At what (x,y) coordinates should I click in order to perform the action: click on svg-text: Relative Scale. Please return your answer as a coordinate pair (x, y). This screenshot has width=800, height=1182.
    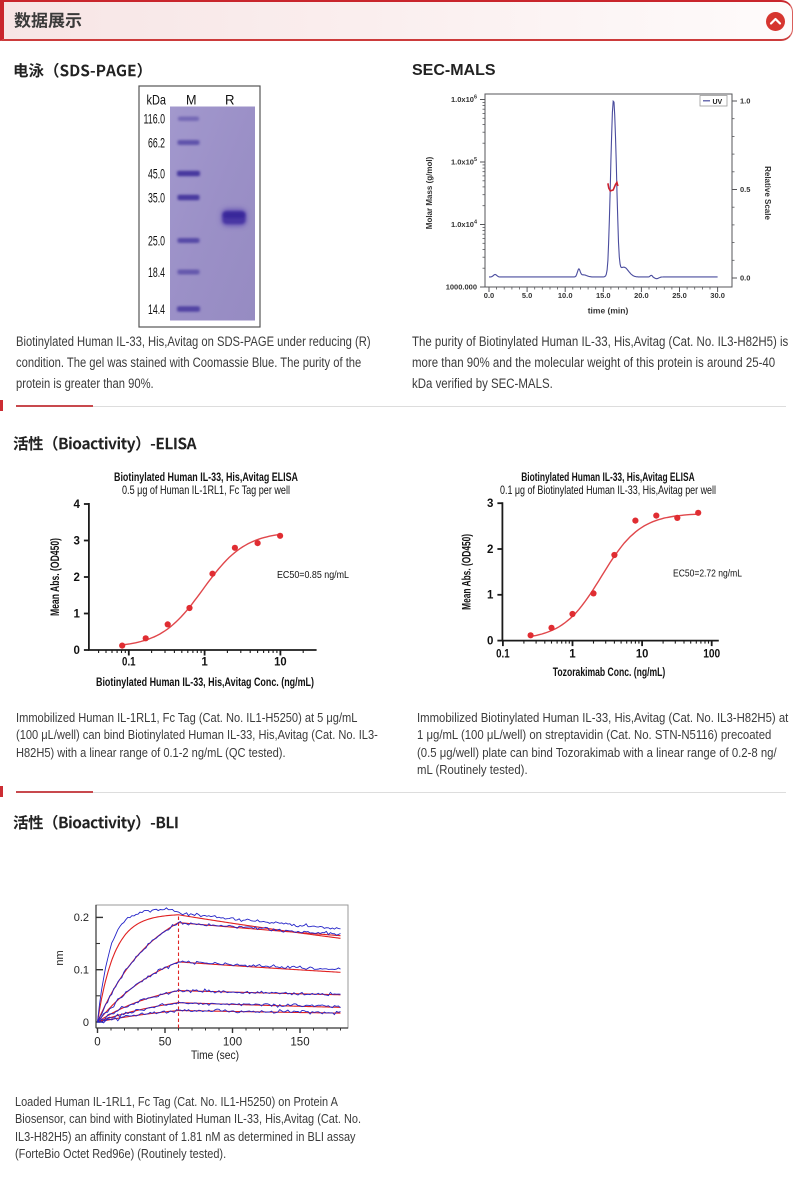
    Looking at the image, I should click on (767, 193).